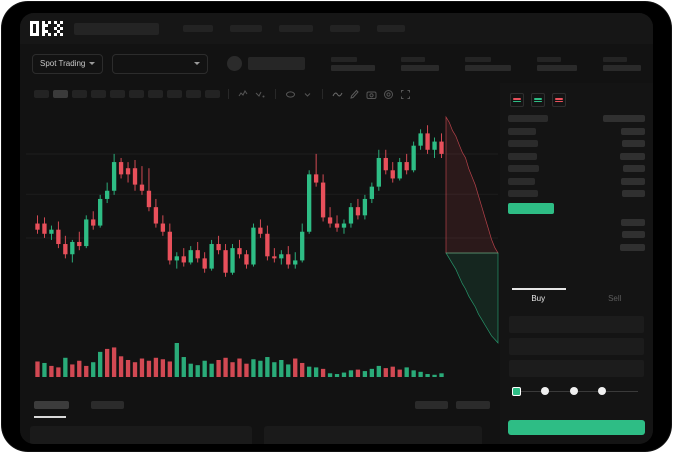  Describe the element at coordinates (576, 118) in the screenshot. I see `order-book-header` at that location.